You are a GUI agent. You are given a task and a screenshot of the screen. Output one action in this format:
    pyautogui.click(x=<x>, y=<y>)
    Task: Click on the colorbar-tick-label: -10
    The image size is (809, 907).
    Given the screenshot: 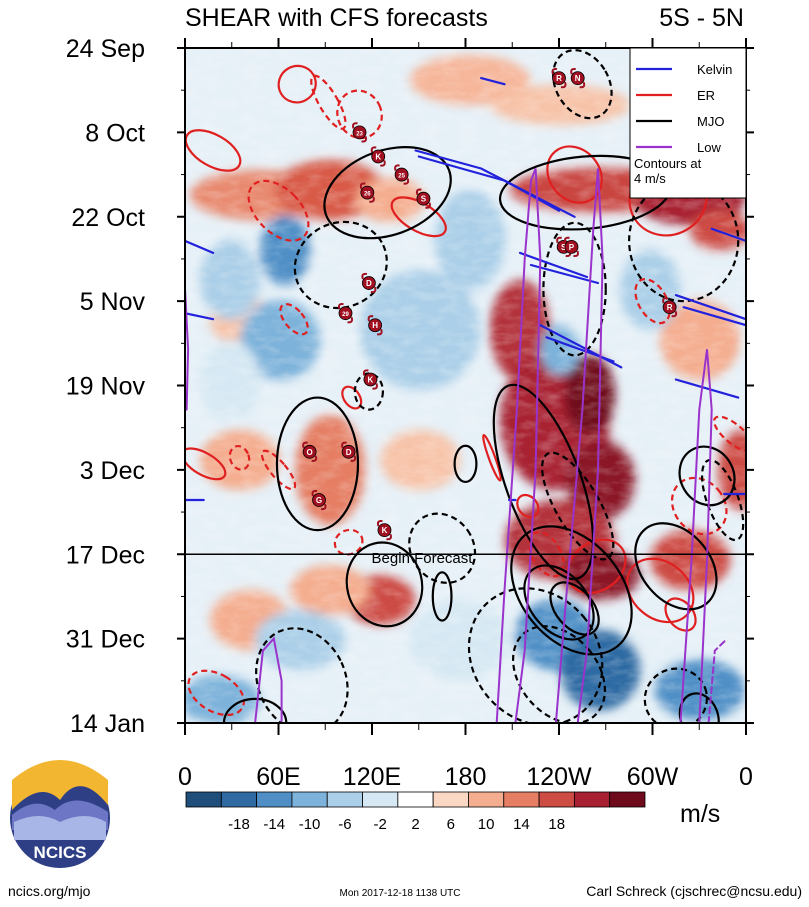 What is the action you would take?
    pyautogui.click(x=310, y=824)
    